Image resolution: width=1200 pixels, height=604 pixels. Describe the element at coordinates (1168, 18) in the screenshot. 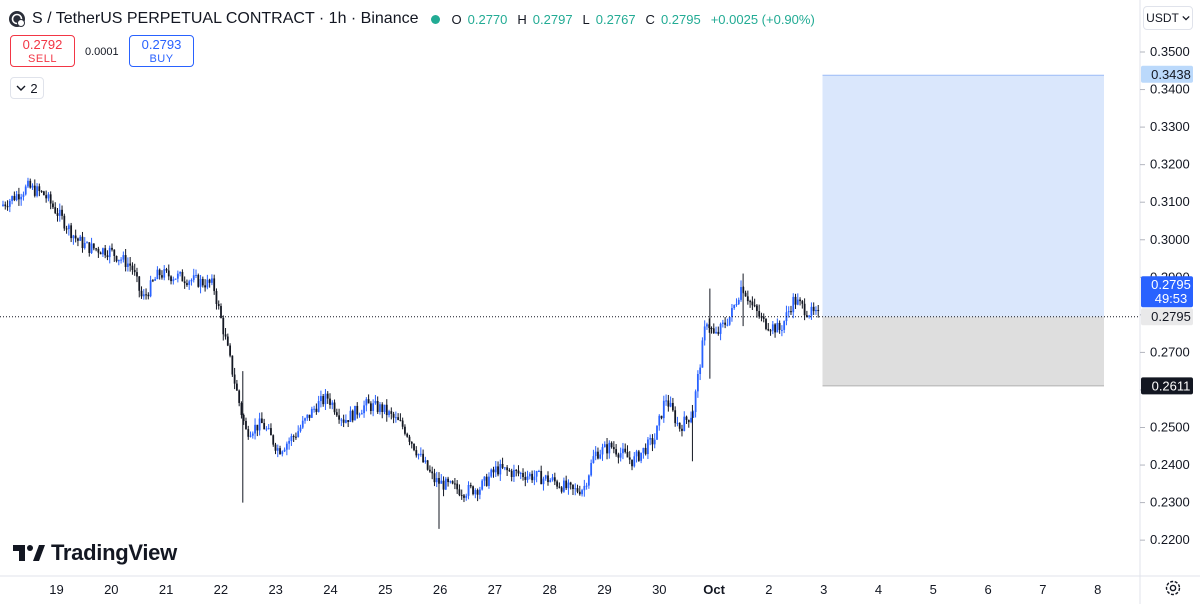

I see `currency-select: USDT` at that location.